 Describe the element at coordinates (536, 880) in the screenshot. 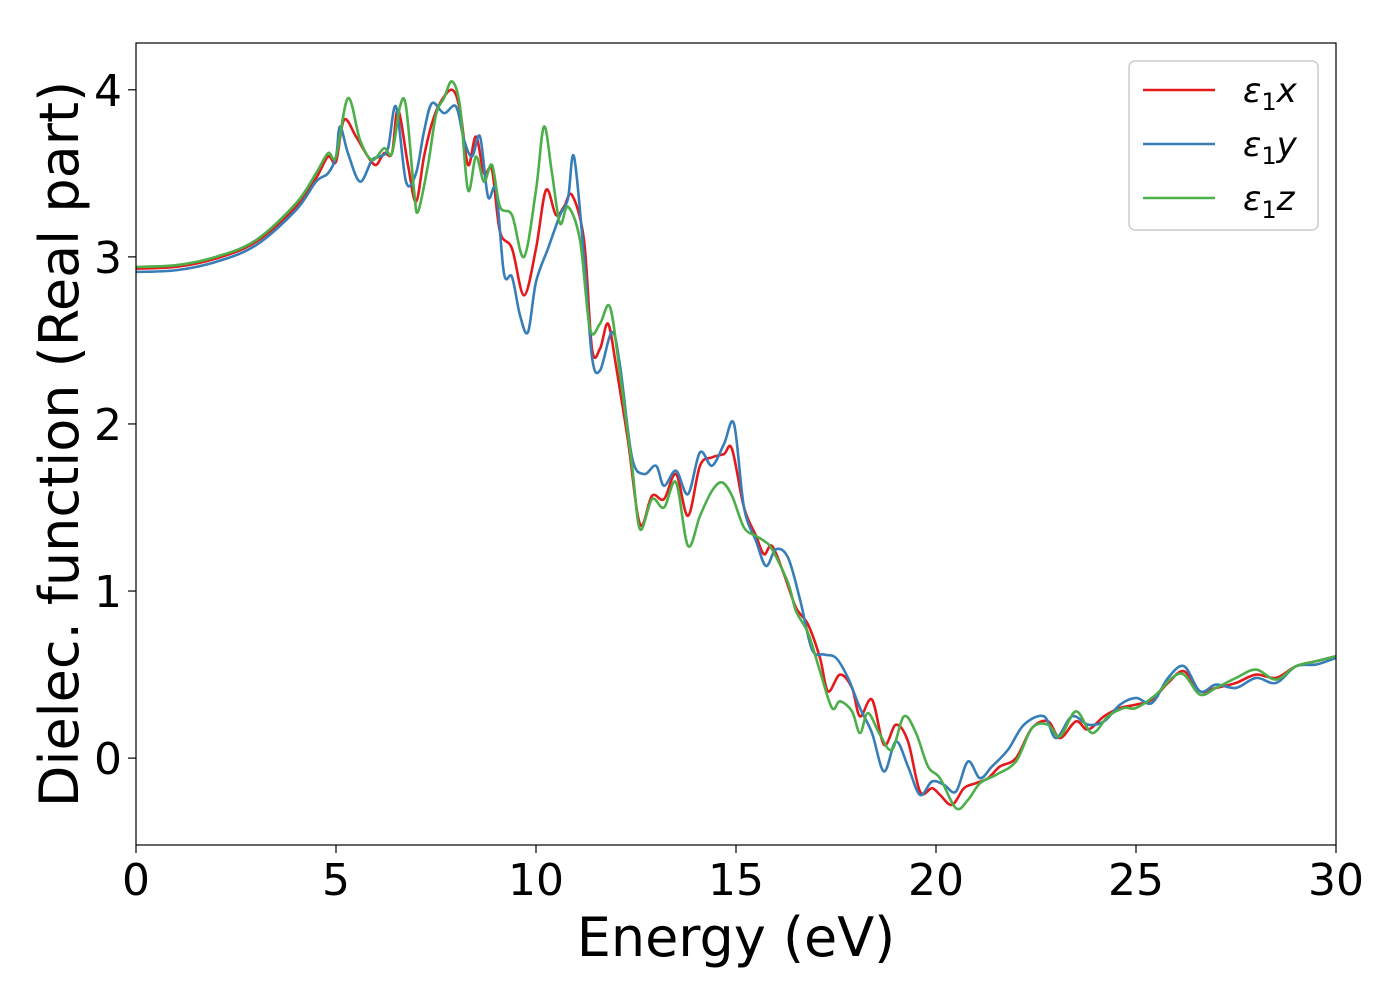

I see `x-tick-label: 10` at that location.